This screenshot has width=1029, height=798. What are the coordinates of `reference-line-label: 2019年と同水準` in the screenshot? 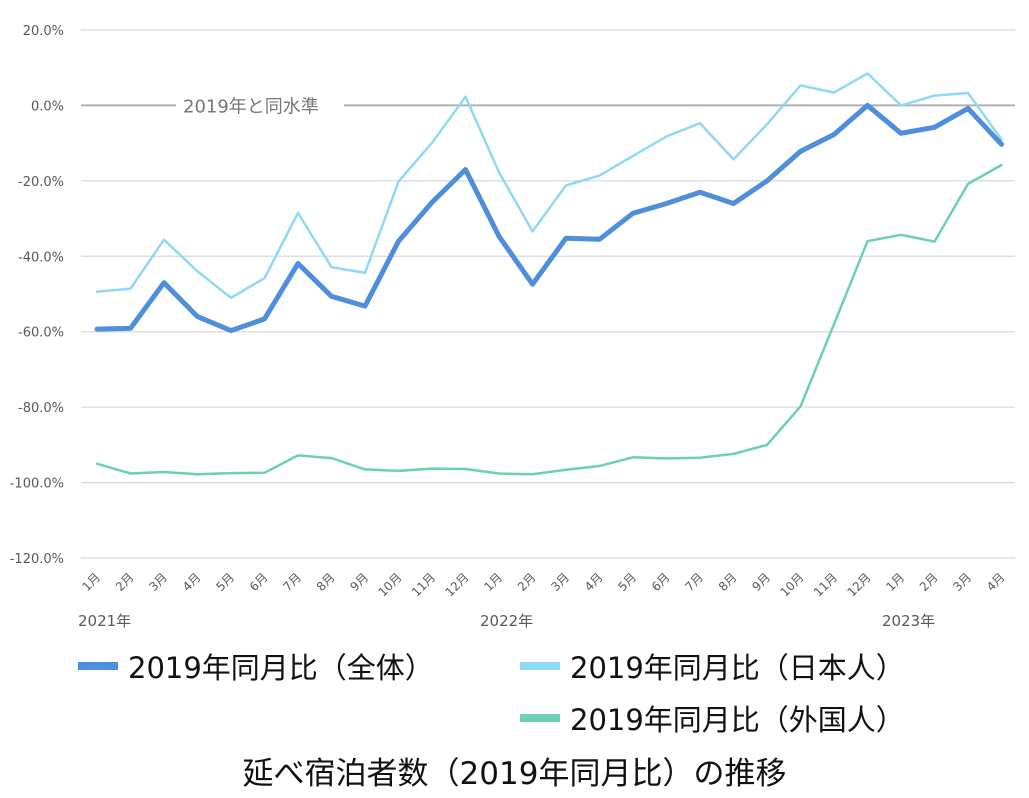 It's located at (251, 106).